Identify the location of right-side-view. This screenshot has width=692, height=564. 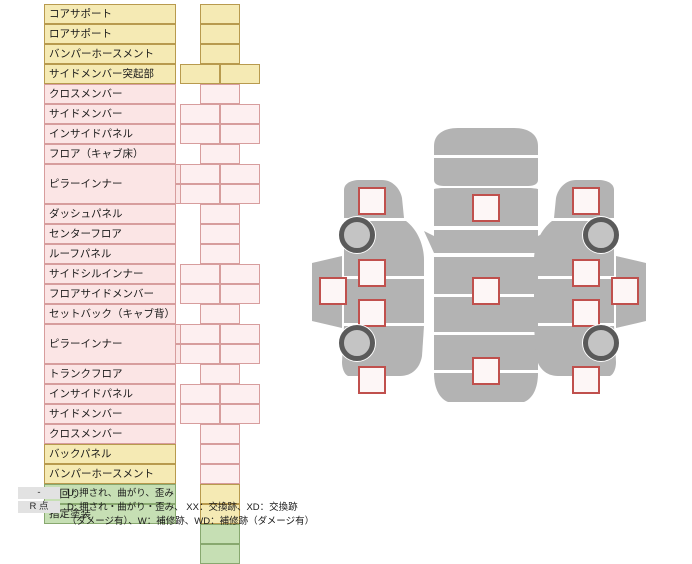
(590, 287).